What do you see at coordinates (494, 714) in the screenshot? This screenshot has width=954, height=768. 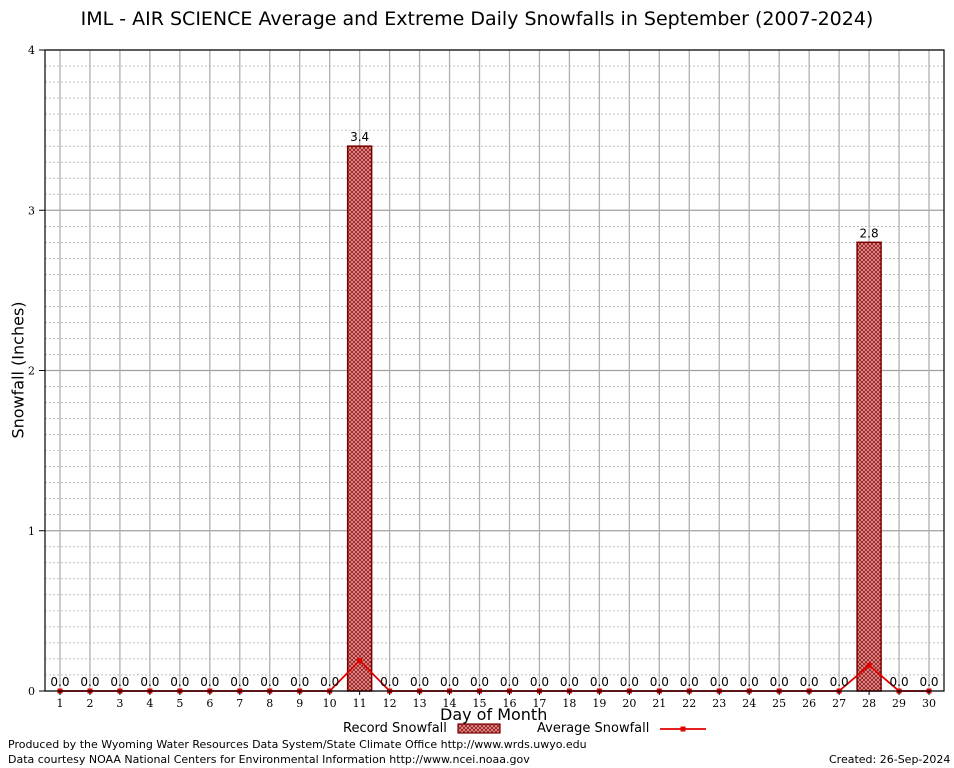 I see `x-axis-label: Day of Month` at bounding box center [494, 714].